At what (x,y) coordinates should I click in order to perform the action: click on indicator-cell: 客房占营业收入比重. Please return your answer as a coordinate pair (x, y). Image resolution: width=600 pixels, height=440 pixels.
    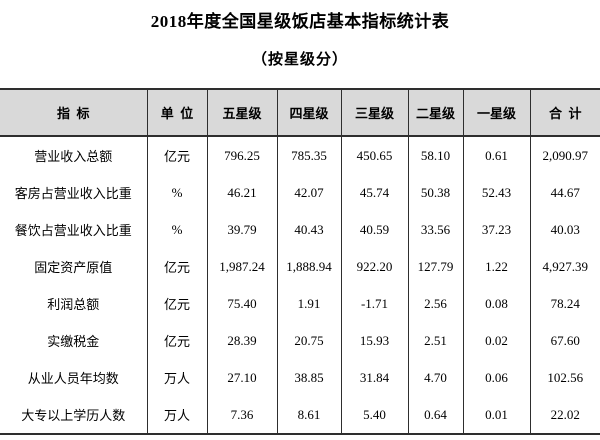
    Looking at the image, I should click on (73, 193).